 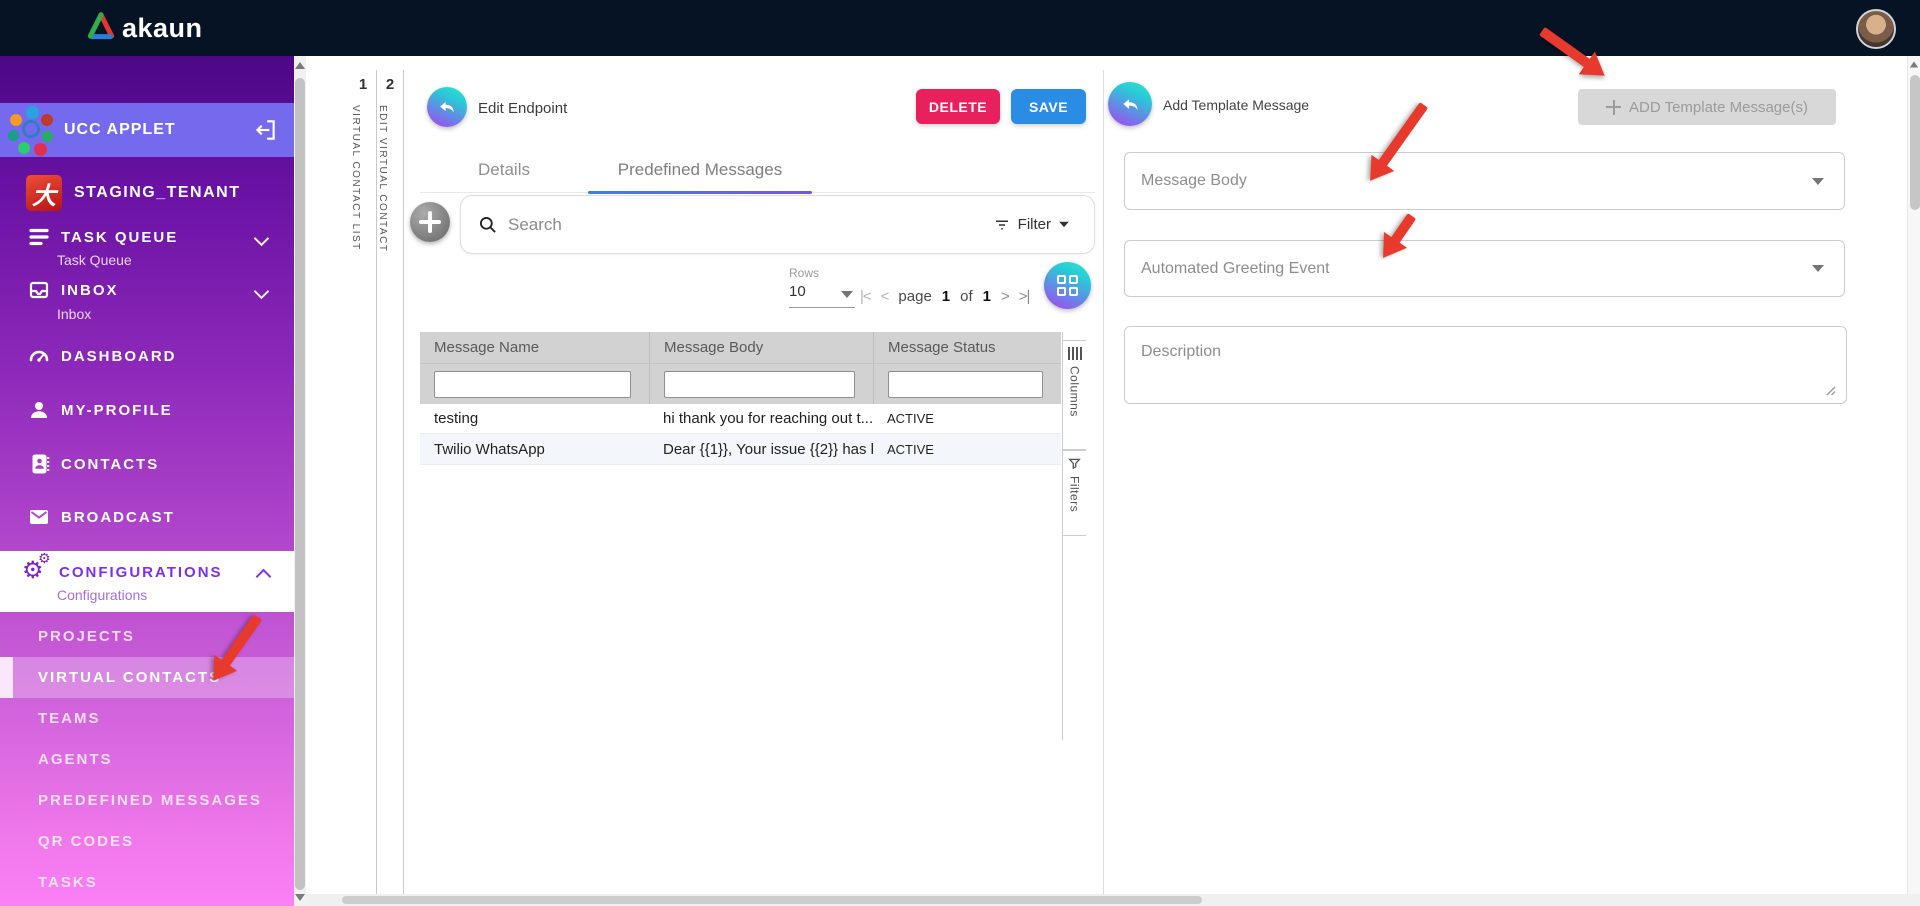 What do you see at coordinates (761, 347) in the screenshot?
I see `column-header-message-body: Message Body` at bounding box center [761, 347].